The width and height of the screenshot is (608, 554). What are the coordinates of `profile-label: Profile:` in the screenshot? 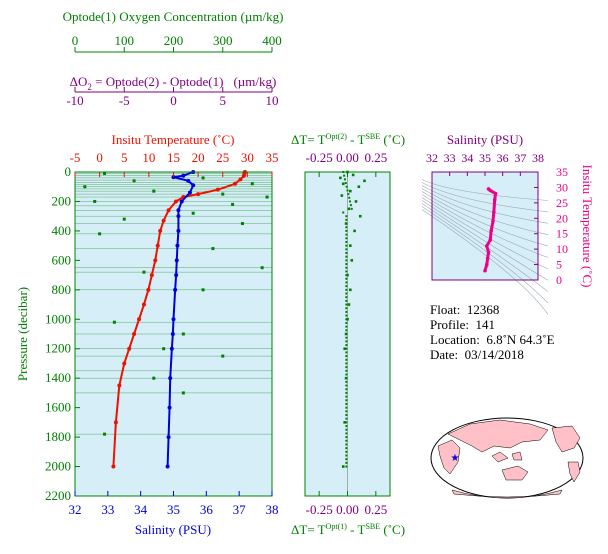 It's located at (449, 324).